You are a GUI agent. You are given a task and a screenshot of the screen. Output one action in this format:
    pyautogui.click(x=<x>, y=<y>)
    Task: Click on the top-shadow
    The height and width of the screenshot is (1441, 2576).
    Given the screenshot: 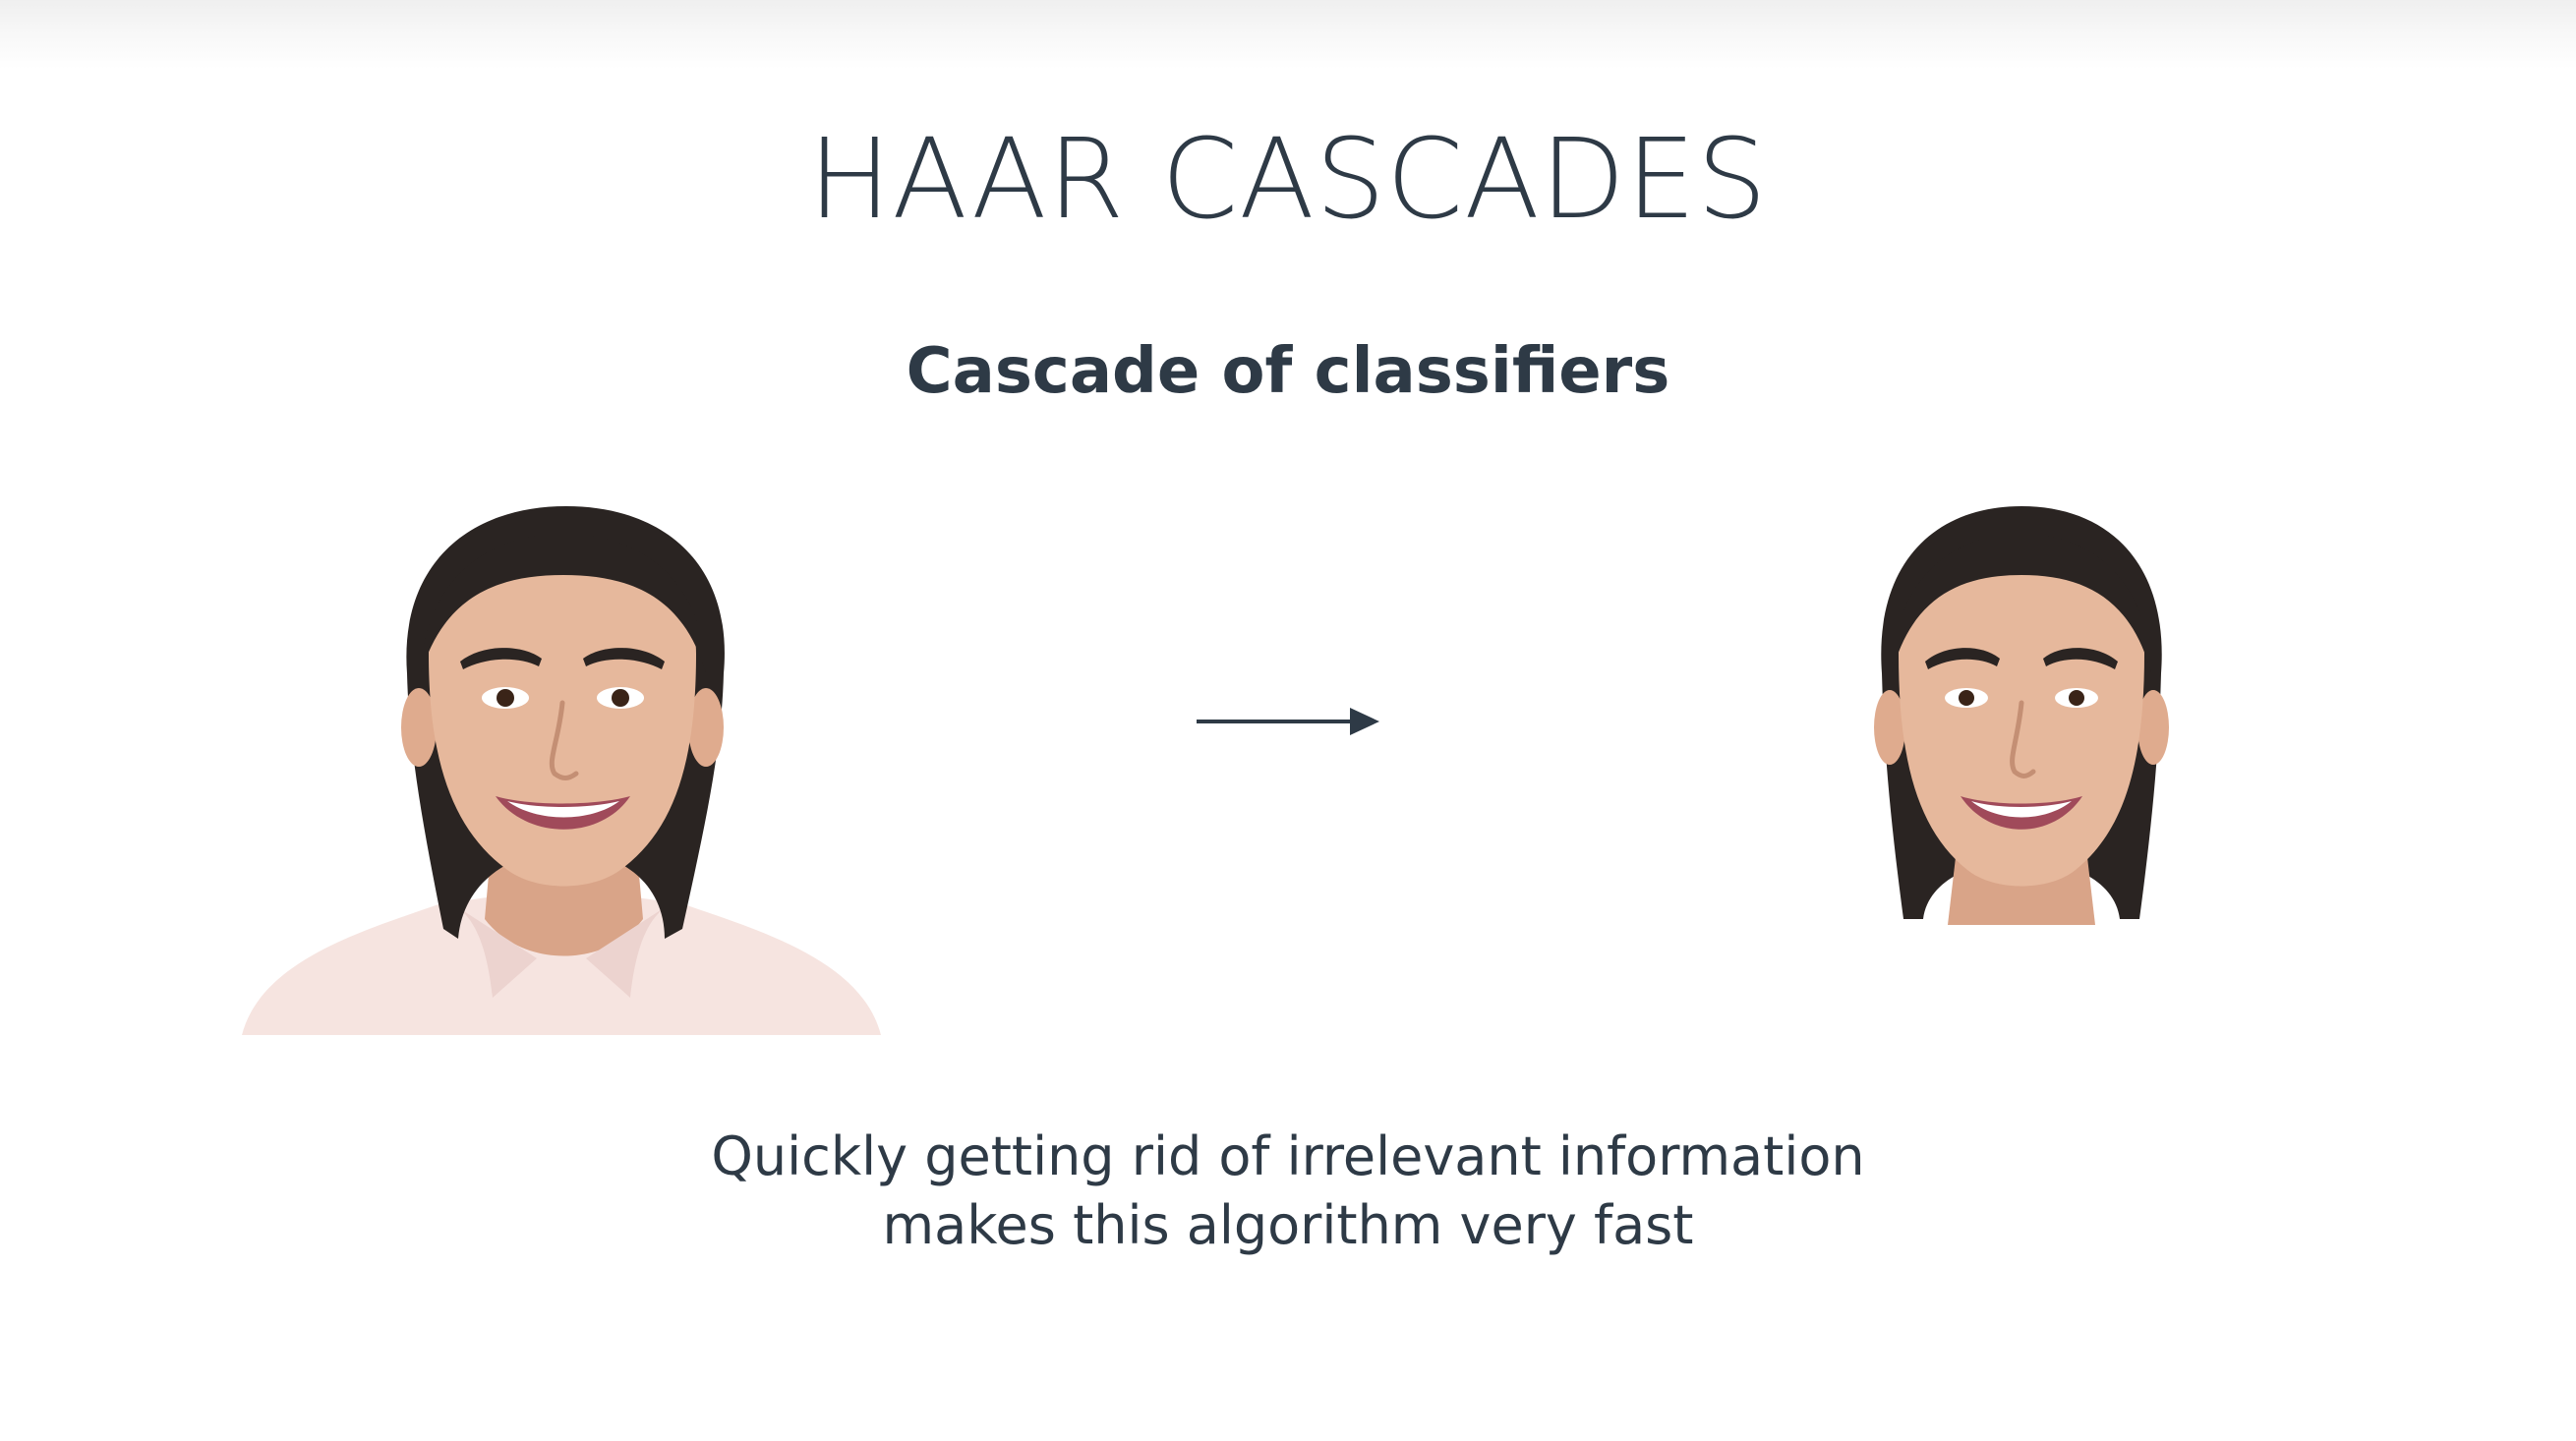 What is the action you would take?
    pyautogui.click(x=1288, y=34)
    